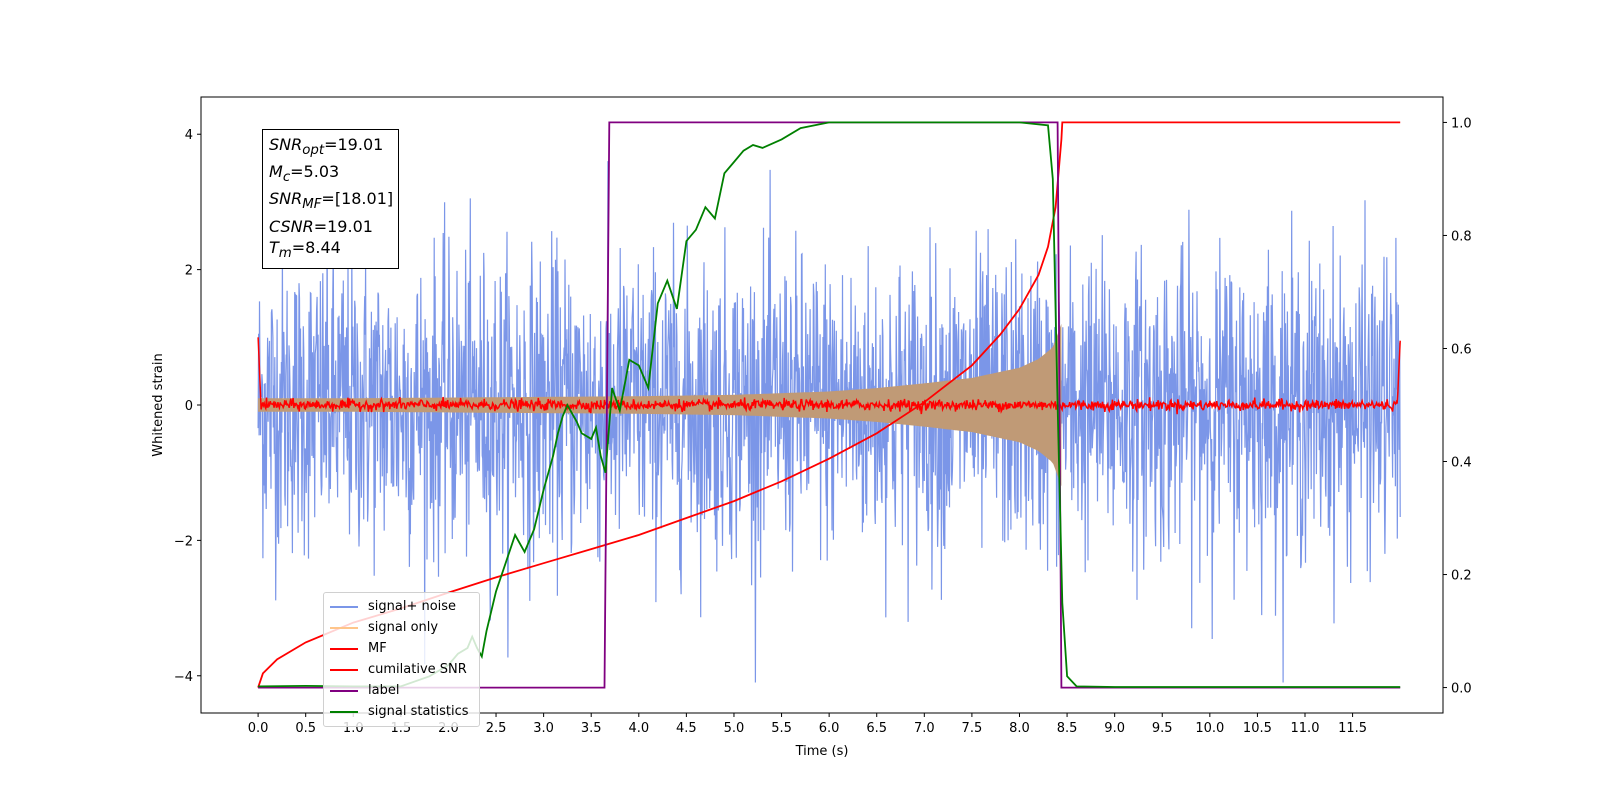  What do you see at coordinates (189, 271) in the screenshot?
I see `y-tick-label-left: 2` at bounding box center [189, 271].